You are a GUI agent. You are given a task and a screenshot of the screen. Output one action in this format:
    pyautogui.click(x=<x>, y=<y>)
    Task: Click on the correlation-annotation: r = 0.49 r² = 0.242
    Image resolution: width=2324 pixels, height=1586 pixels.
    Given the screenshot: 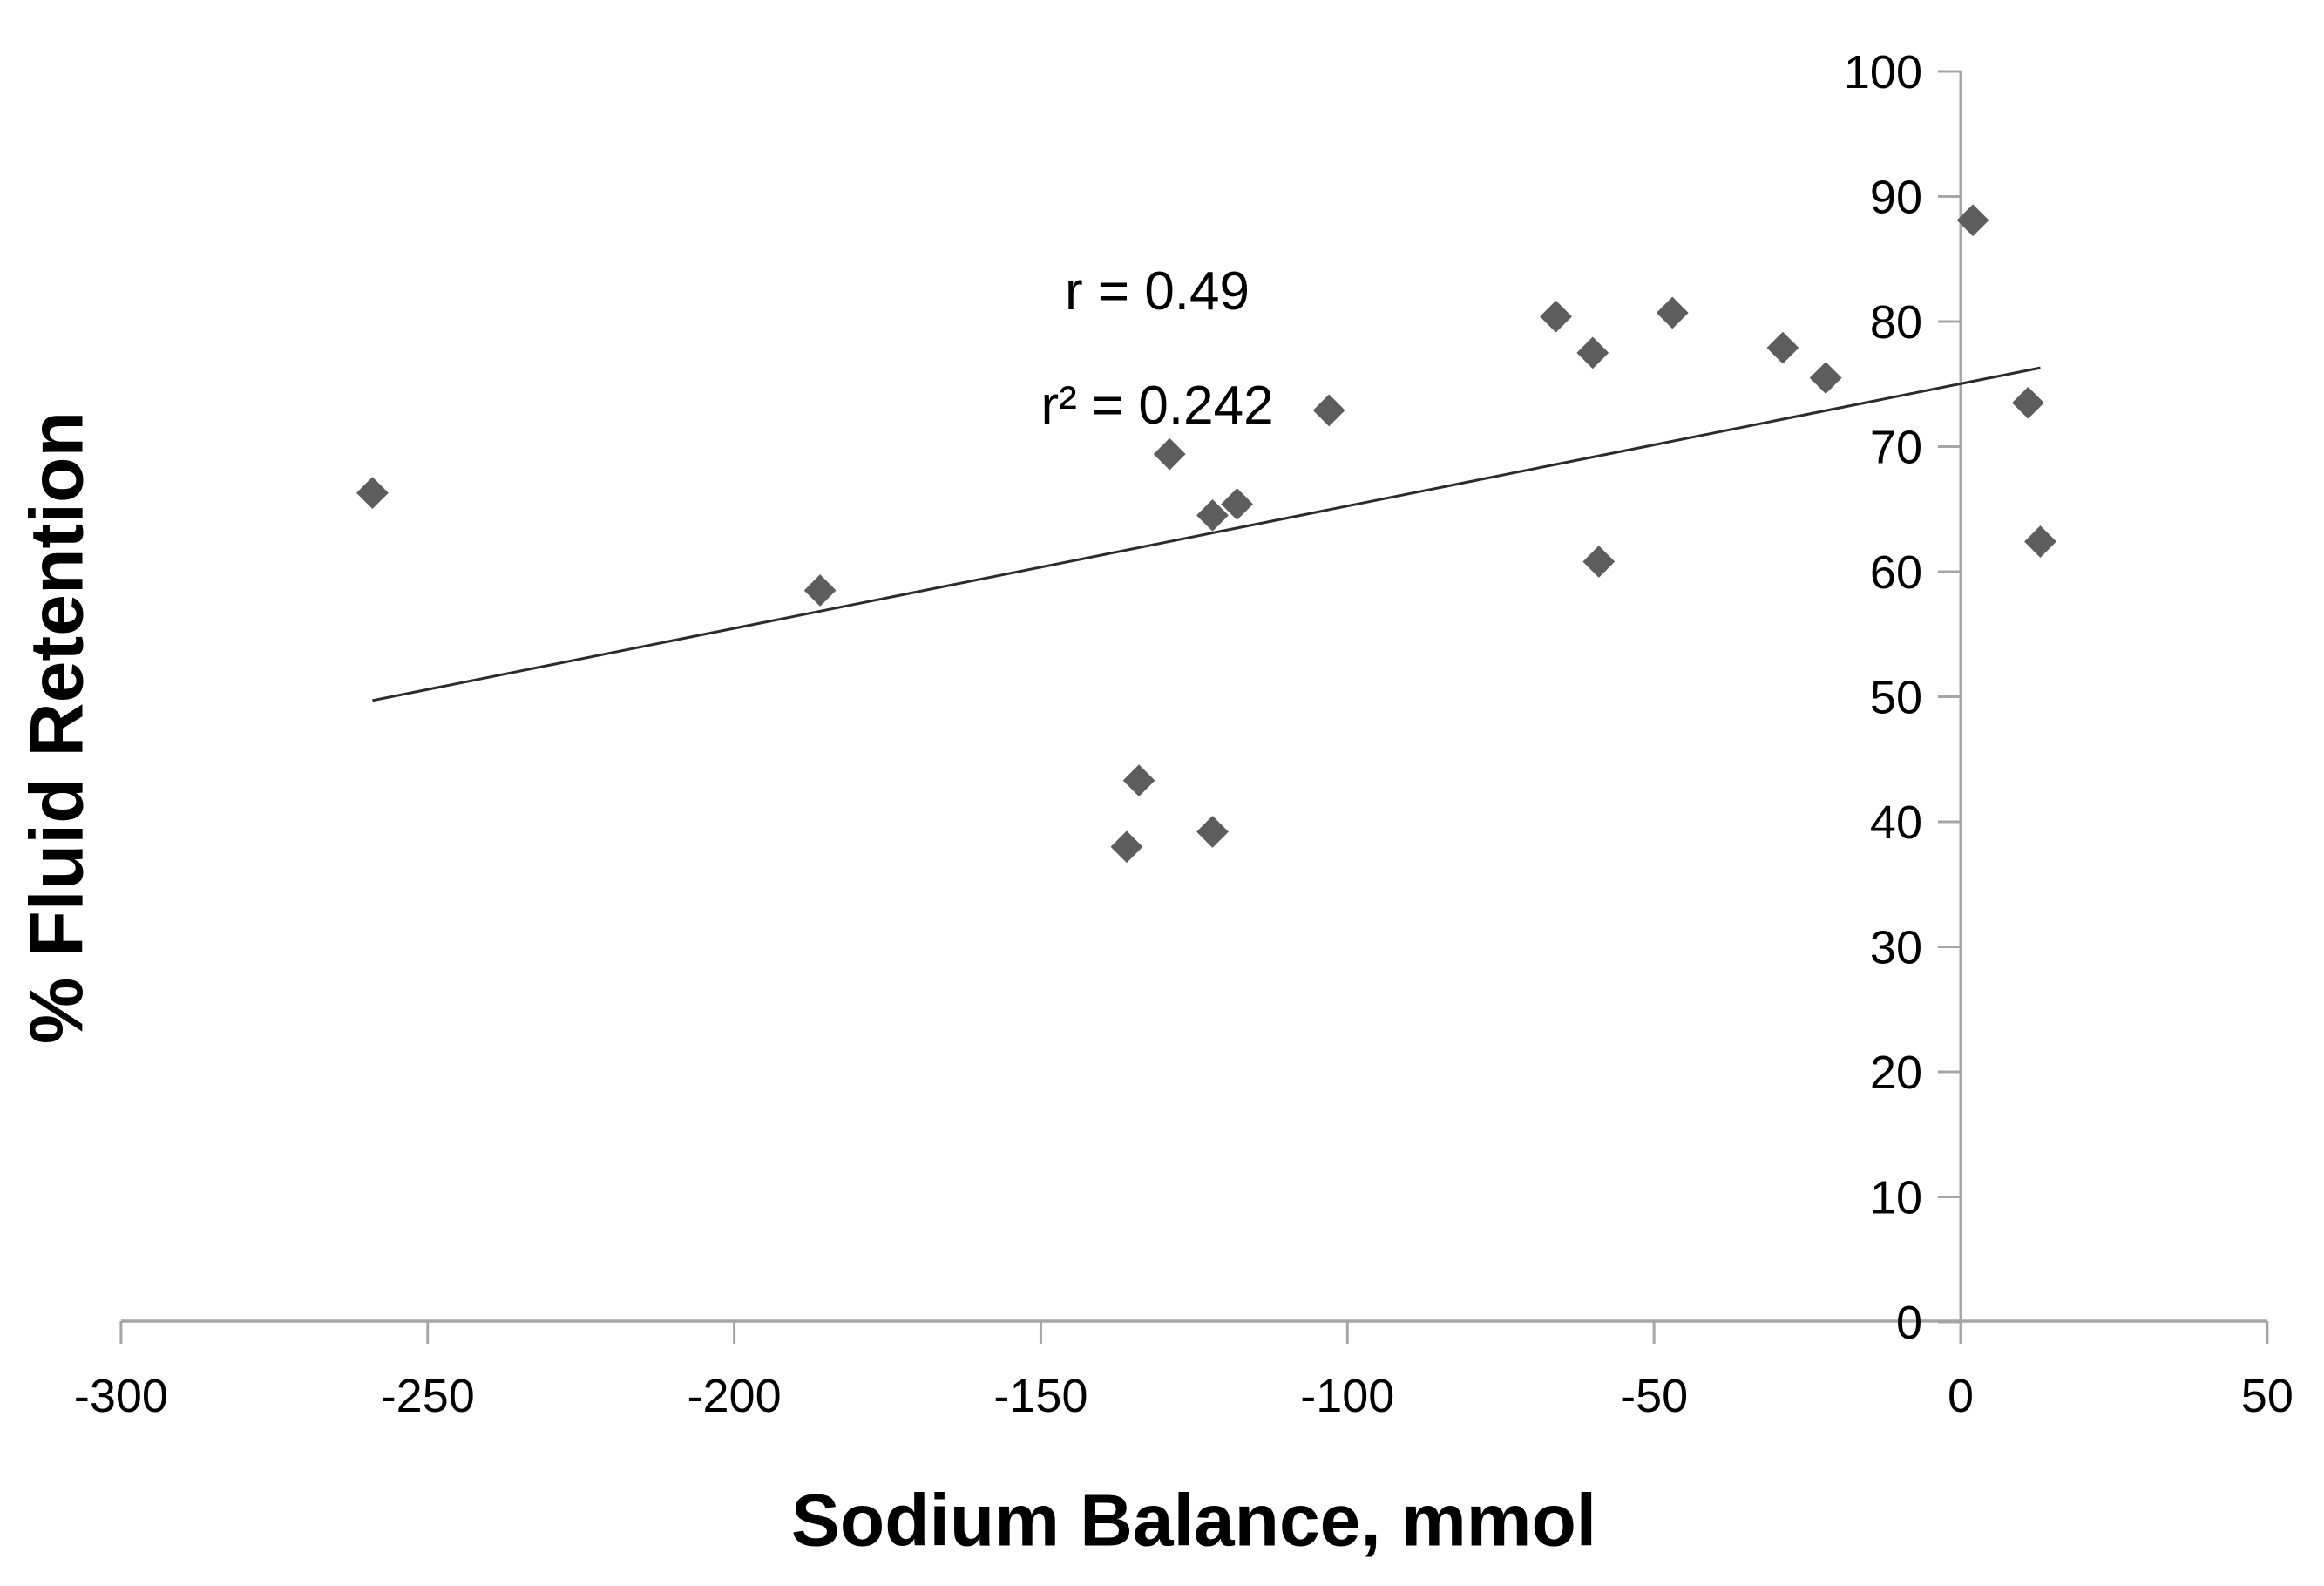 What is the action you would take?
    pyautogui.click(x=1157, y=348)
    